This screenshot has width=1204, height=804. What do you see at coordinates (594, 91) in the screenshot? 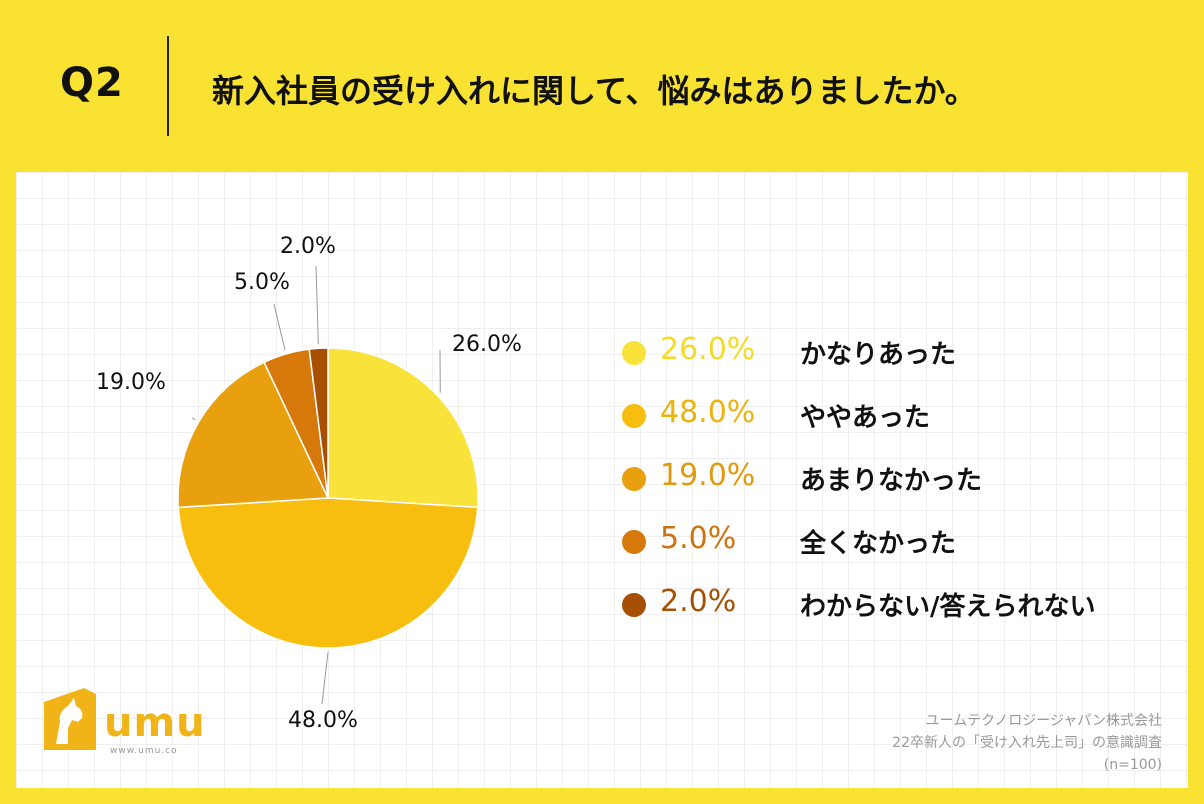
I see `question-title: 新入社員の受け入れに関して、悩みはありましたか。` at bounding box center [594, 91].